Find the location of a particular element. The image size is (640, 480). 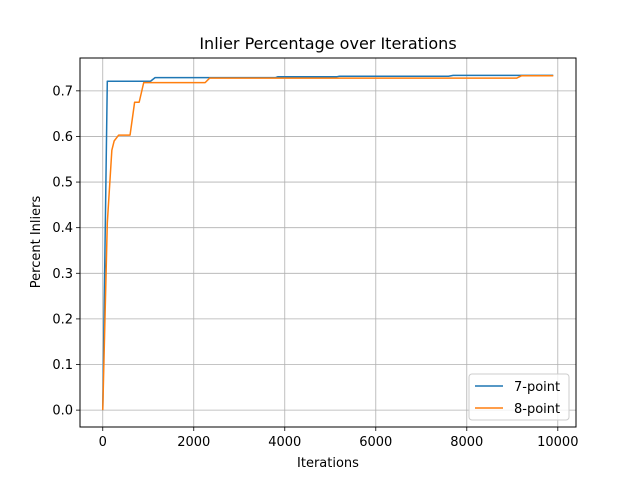

y-tick-label: 0.7 is located at coordinates (62, 91).